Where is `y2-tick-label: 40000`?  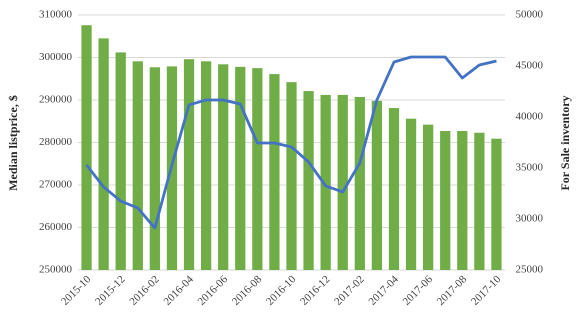 y2-tick-label: 40000 is located at coordinates (530, 117).